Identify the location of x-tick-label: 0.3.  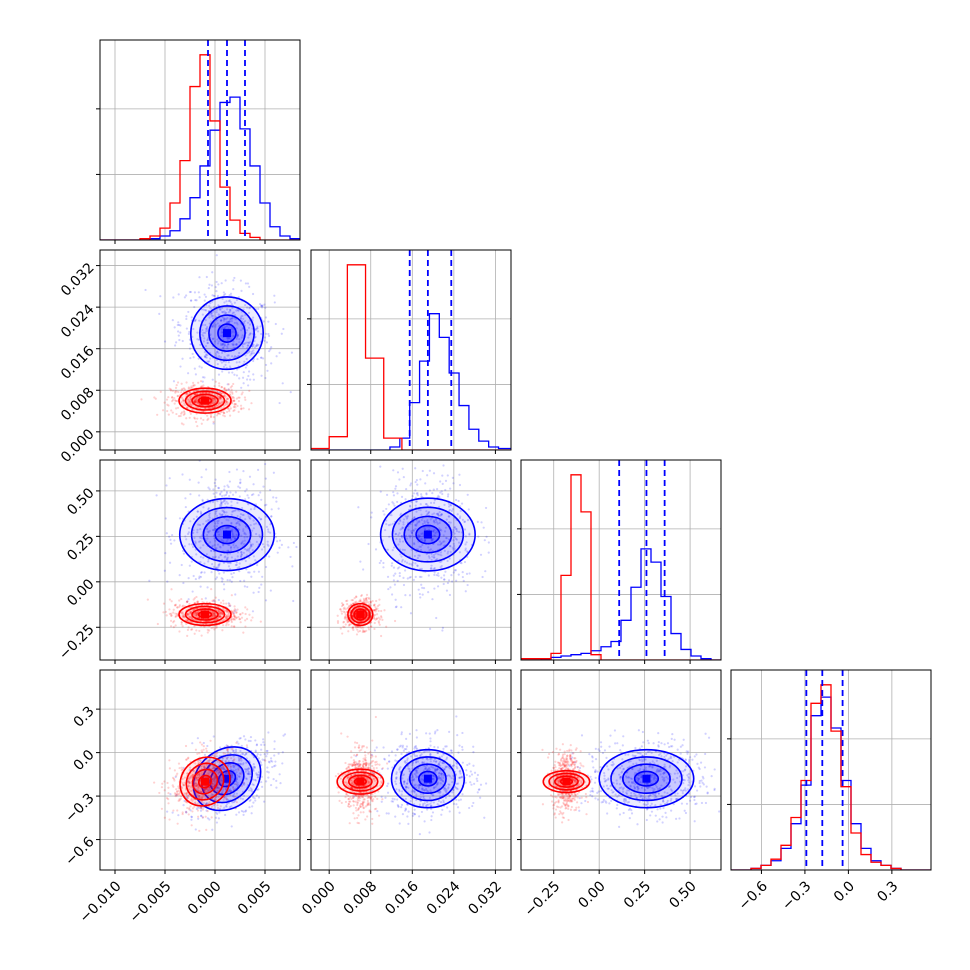
(887, 891).